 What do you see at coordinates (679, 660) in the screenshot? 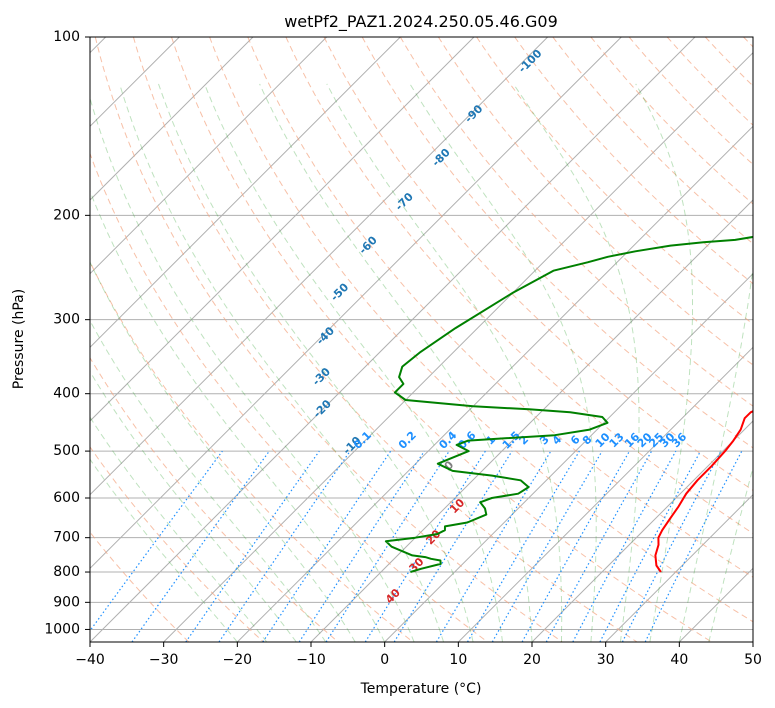
I see `x-tick-label: 40` at bounding box center [679, 660].